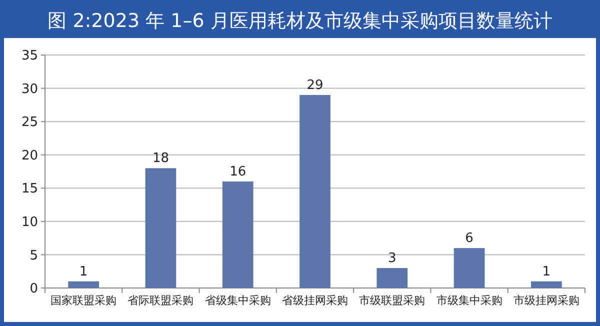 The height and width of the screenshot is (326, 600). What do you see at coordinates (34, 289) in the screenshot?
I see `y-tick-label: 0` at bounding box center [34, 289].